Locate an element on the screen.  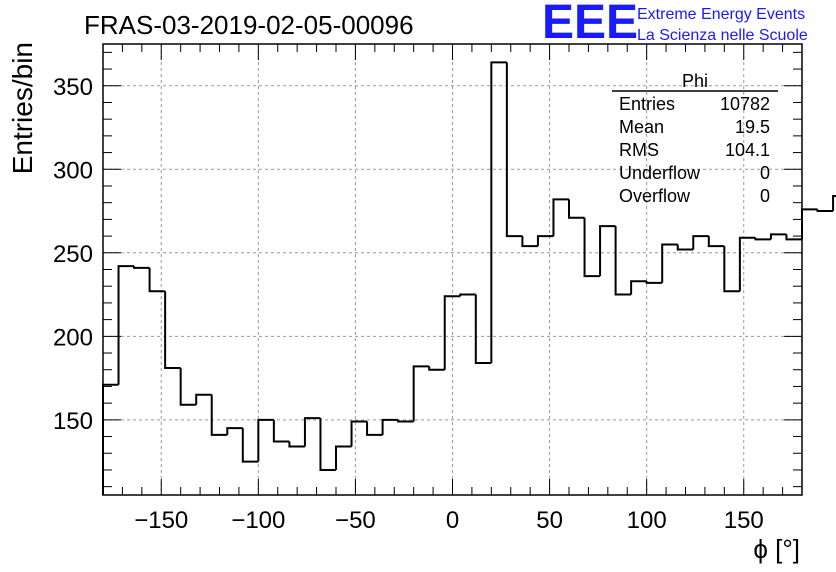
y-tick-label: 150 is located at coordinates (73, 421).